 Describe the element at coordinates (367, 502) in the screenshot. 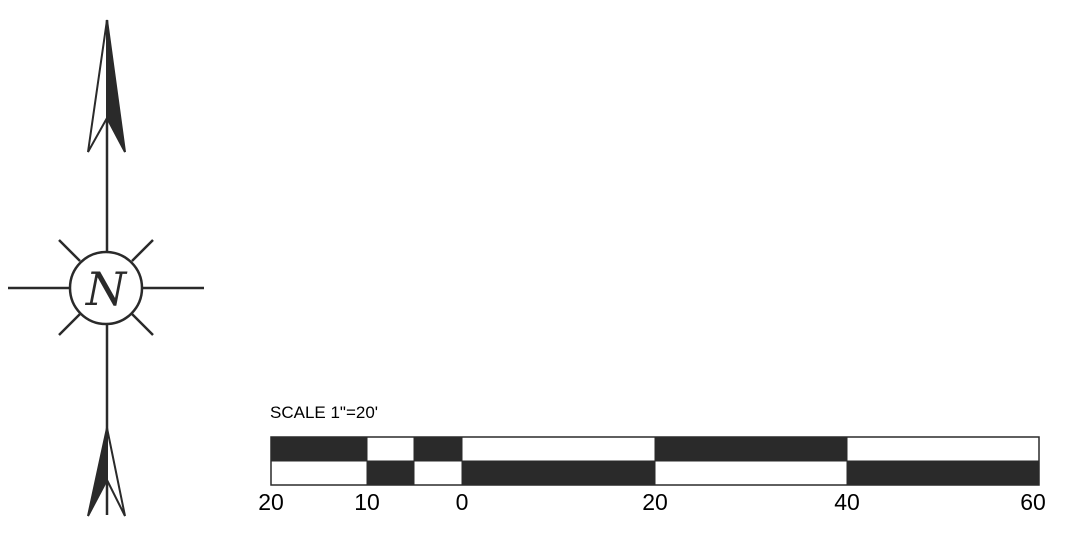

I see `scale-tick-label-10: 10` at that location.